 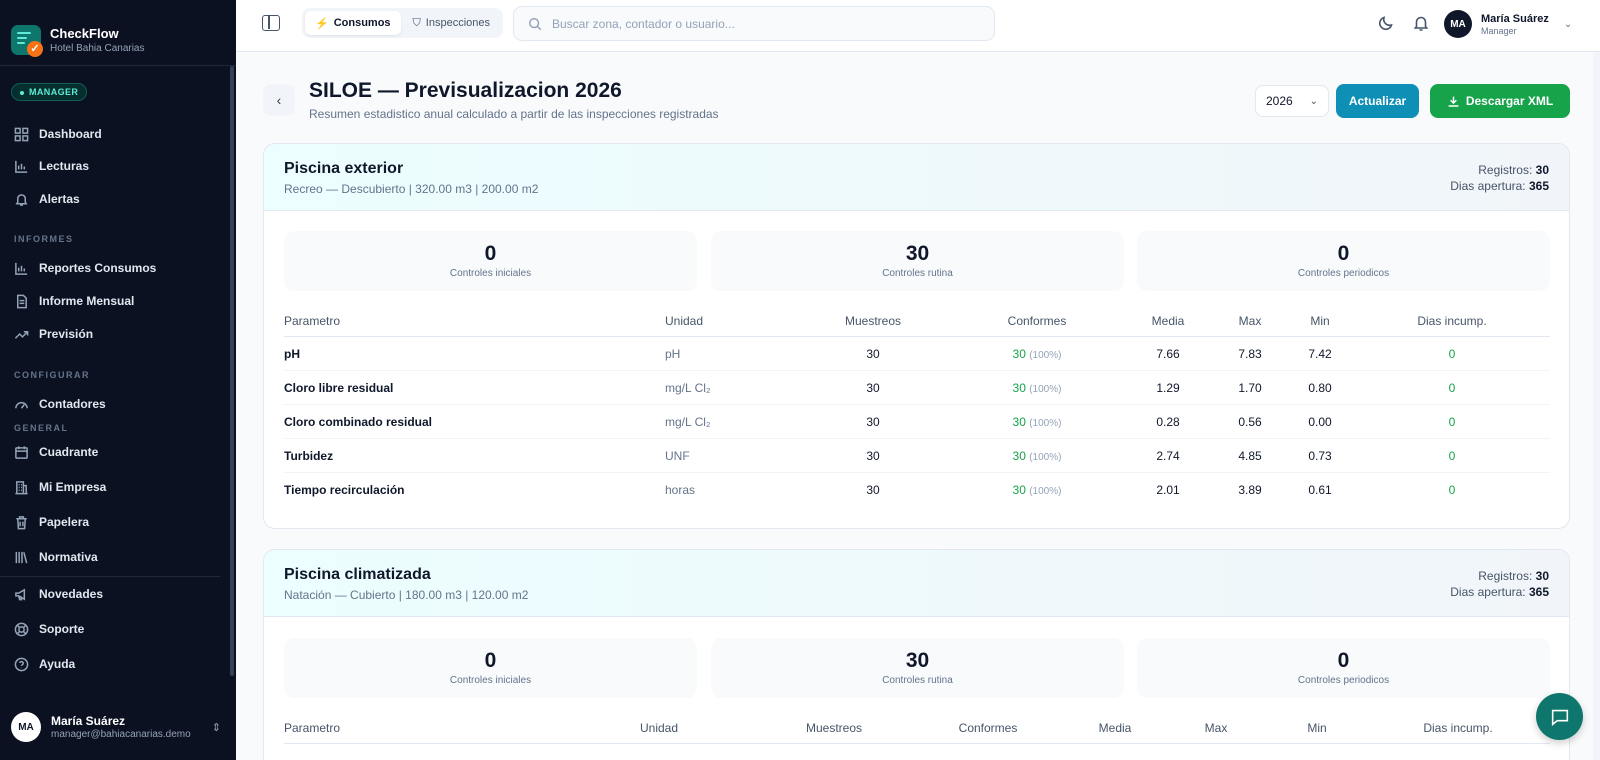 I want to click on bell-icon, so click(x=21, y=199).